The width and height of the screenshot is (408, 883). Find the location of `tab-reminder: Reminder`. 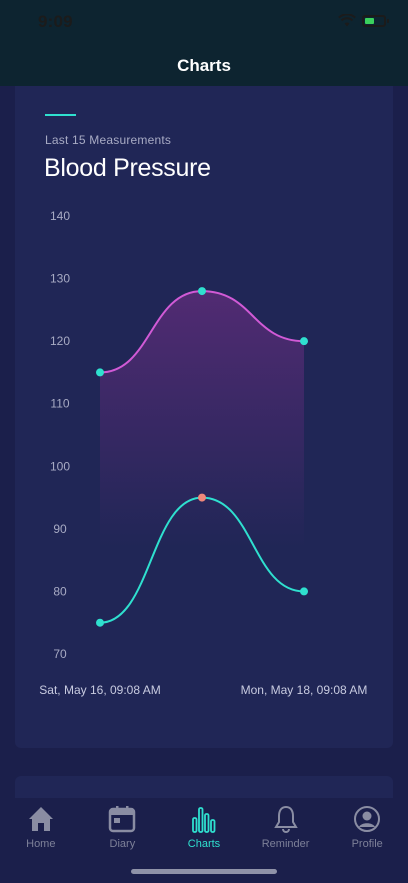

tab-reminder: Reminder is located at coordinates (286, 840).